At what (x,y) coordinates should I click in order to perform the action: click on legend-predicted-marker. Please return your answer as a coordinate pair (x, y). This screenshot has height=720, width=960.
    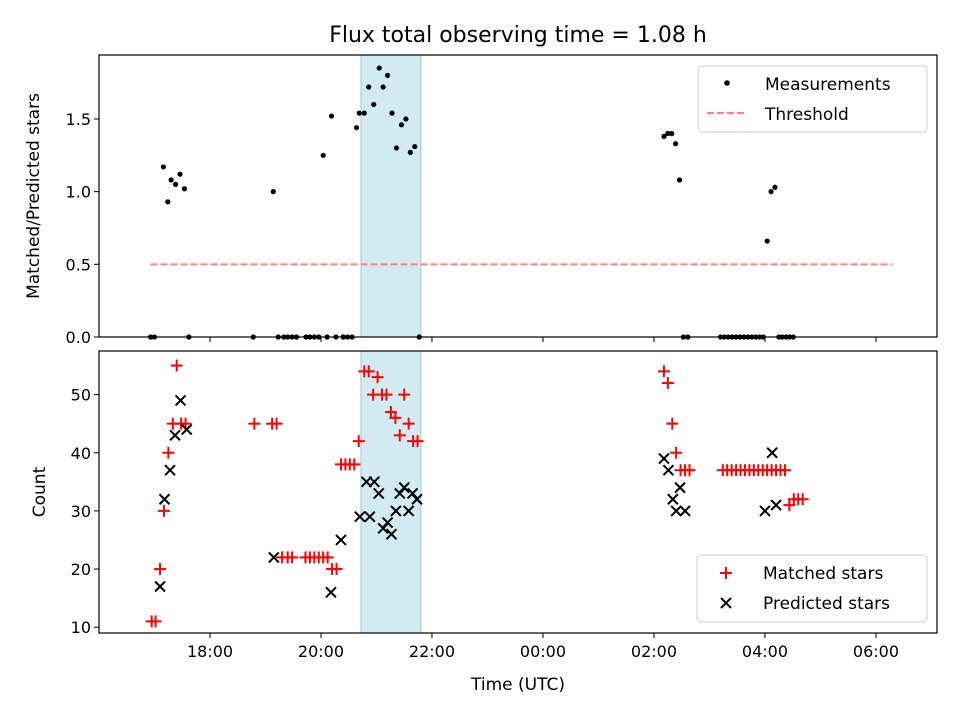
    Looking at the image, I should click on (726, 603).